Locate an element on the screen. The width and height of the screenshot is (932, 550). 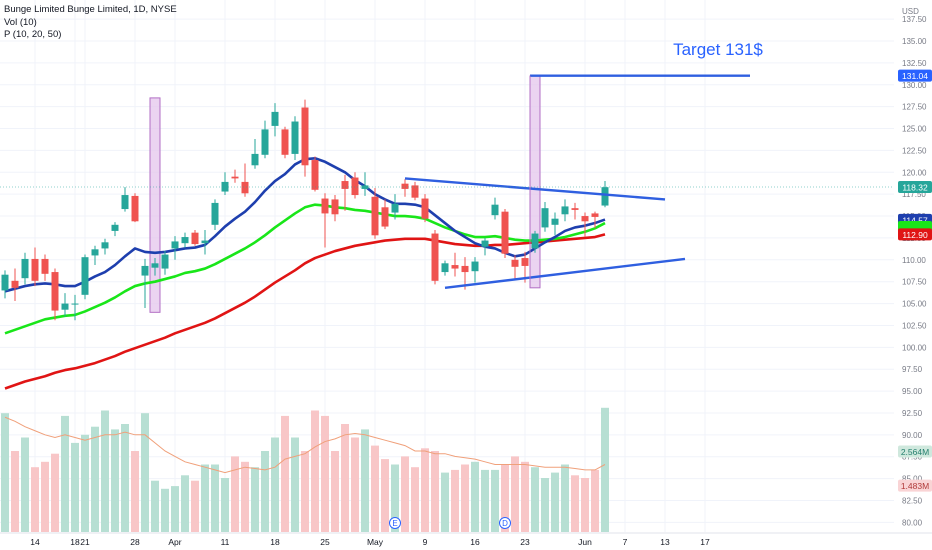
time-tick-label: 28 is located at coordinates (135, 542).